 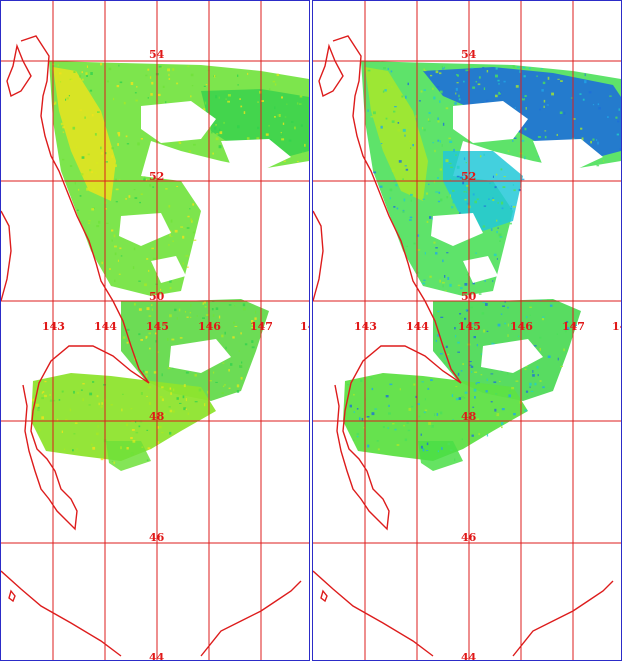 I want to click on left-lat-label-44: 44, so click(x=157, y=656).